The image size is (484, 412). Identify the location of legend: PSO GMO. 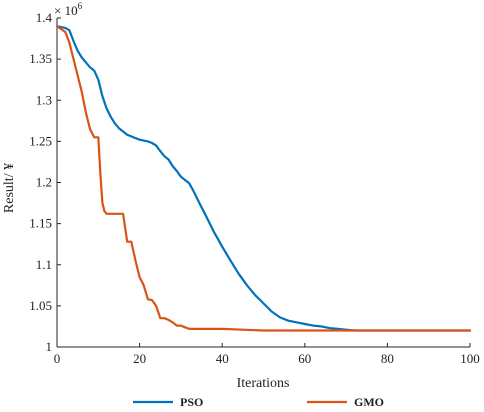
(258, 402).